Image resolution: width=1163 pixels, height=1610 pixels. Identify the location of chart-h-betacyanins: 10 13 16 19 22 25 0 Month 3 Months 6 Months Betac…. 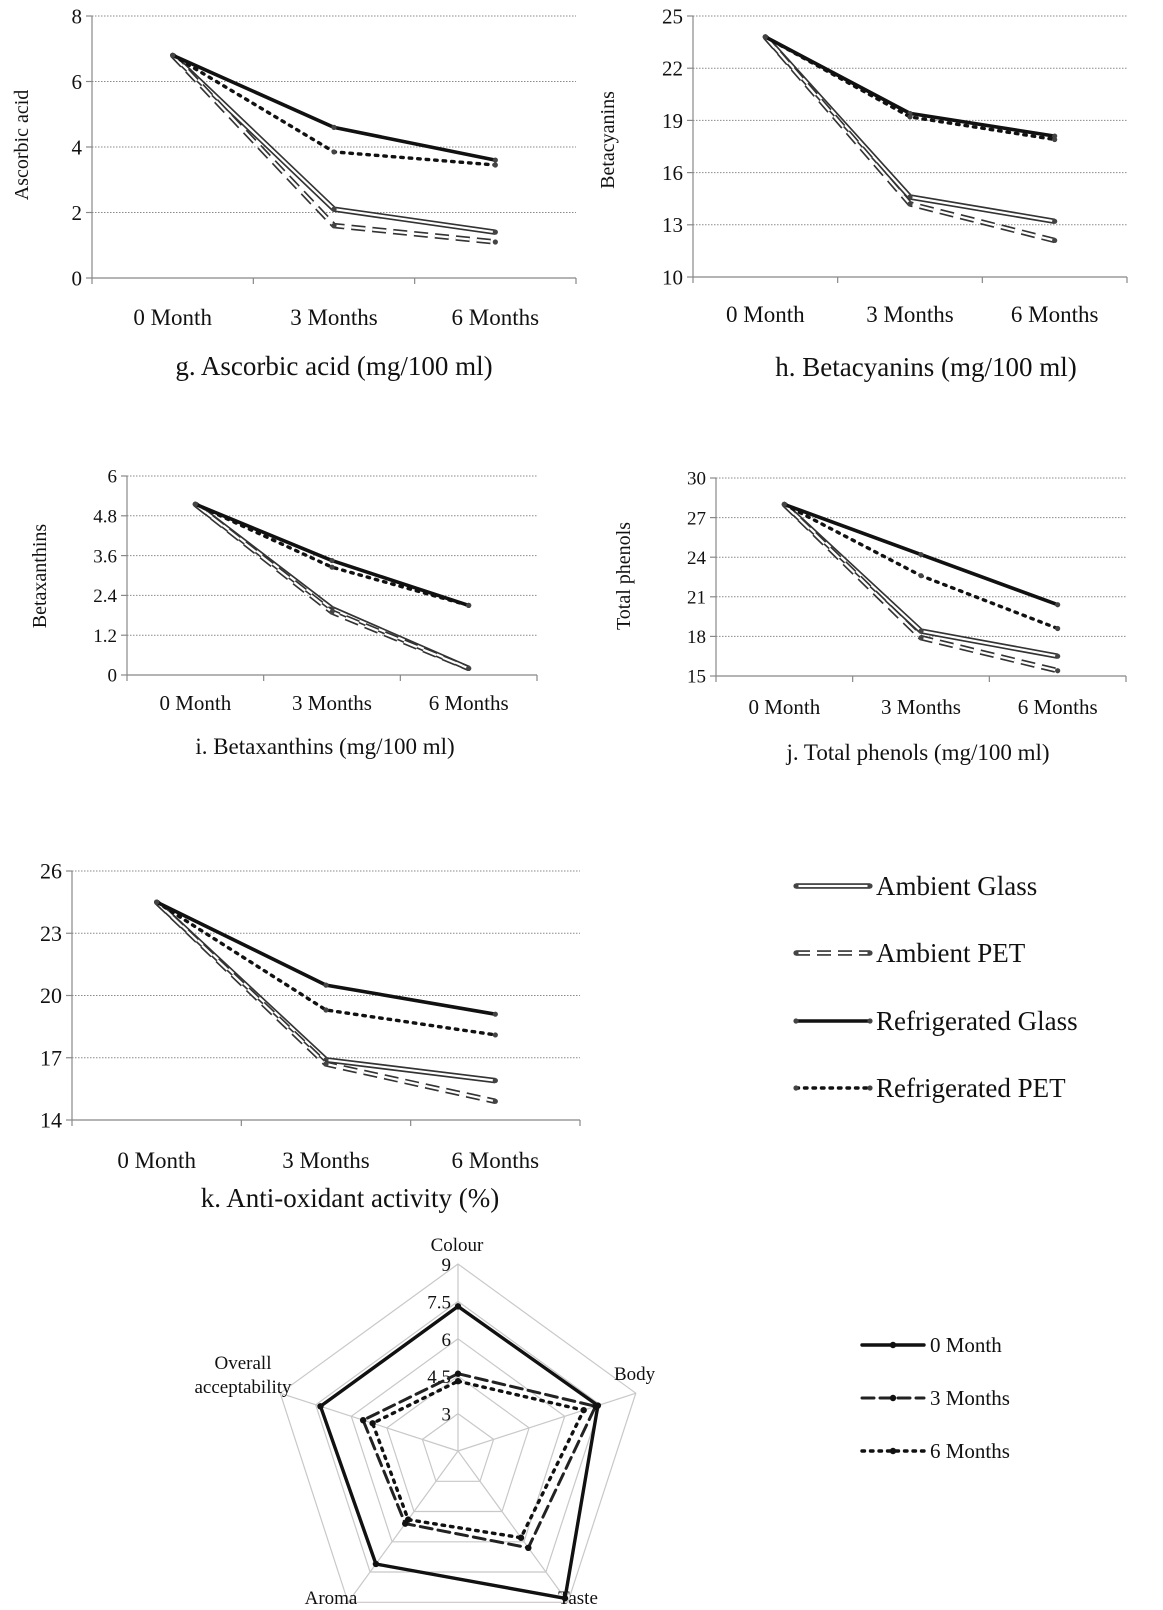
(862, 193).